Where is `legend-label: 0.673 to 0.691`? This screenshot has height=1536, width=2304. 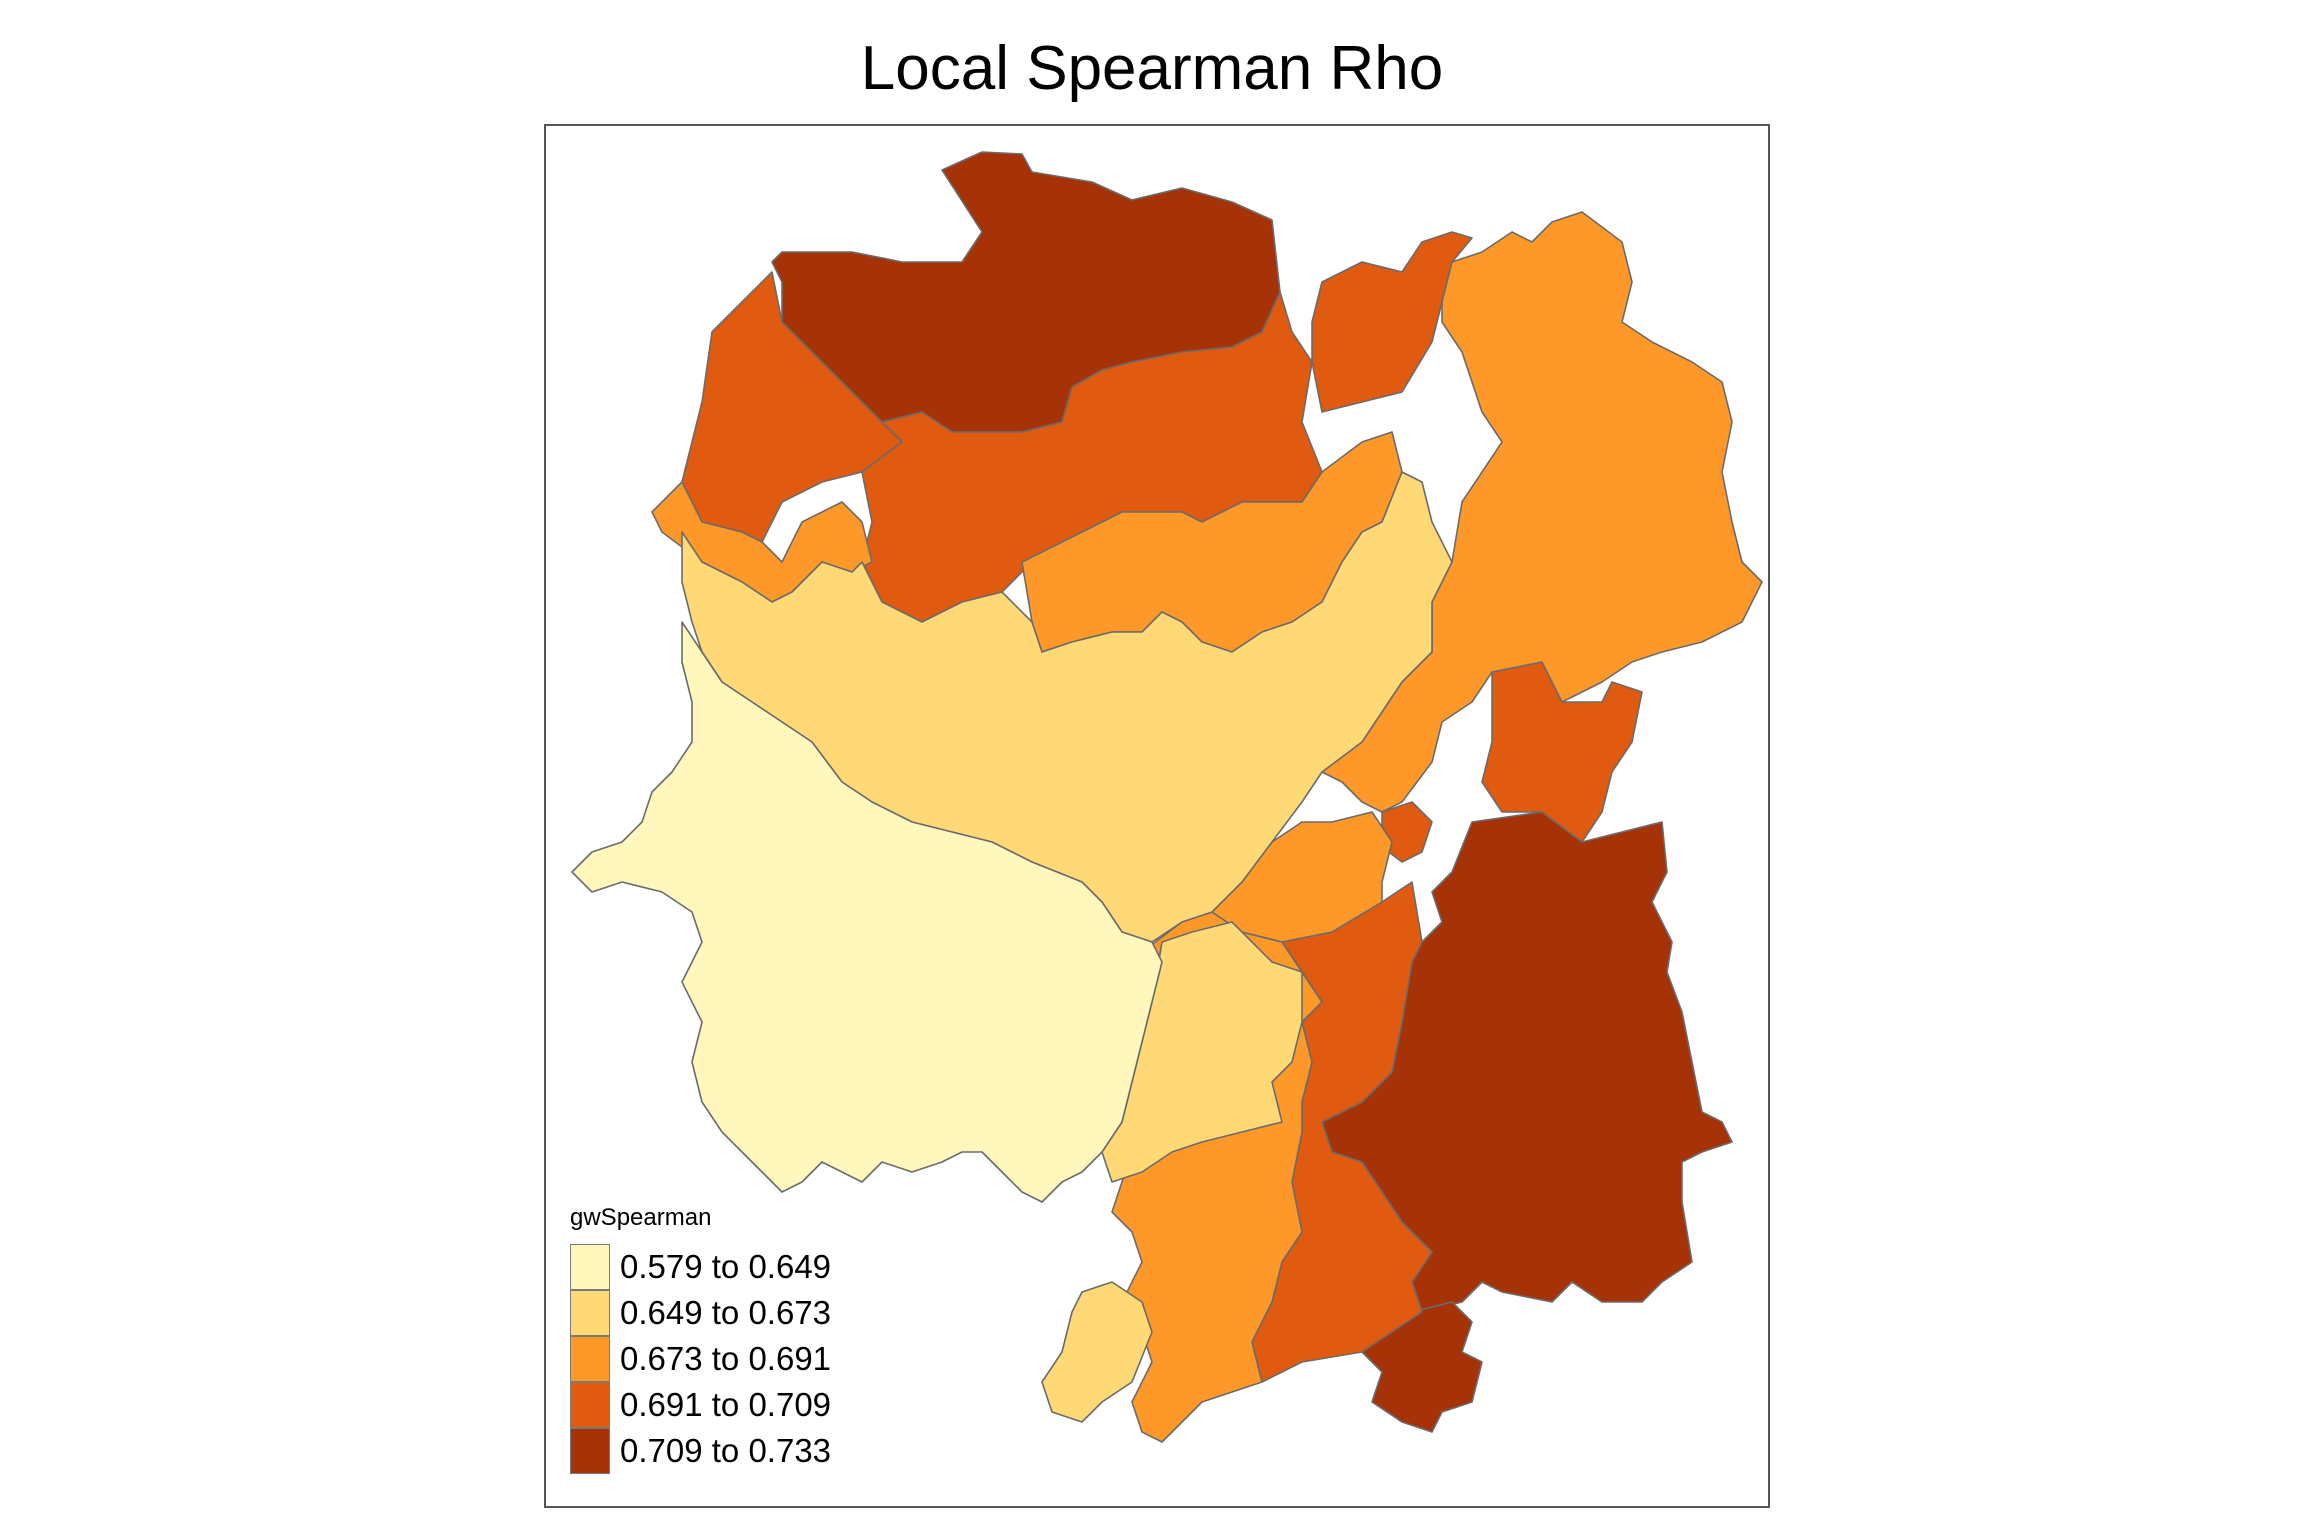
legend-label: 0.673 to 0.691 is located at coordinates (726, 1358).